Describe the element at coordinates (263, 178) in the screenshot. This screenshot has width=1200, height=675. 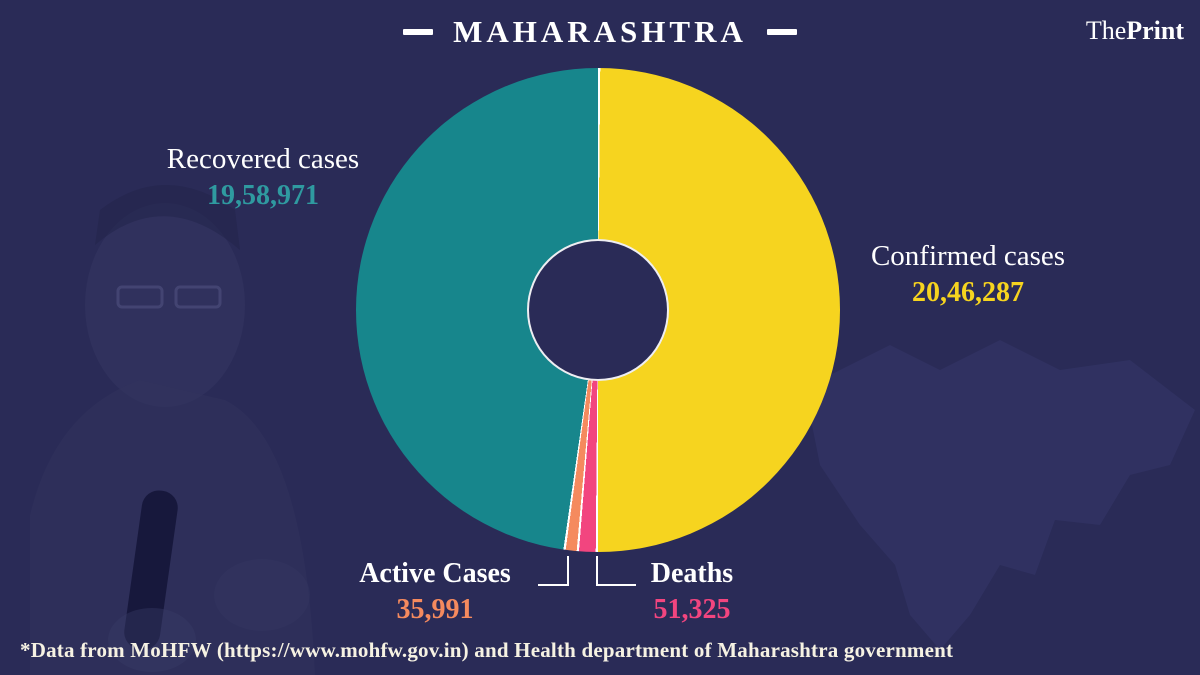
I see `label-recovered-cases: Recovered cases 19,58,971` at that location.